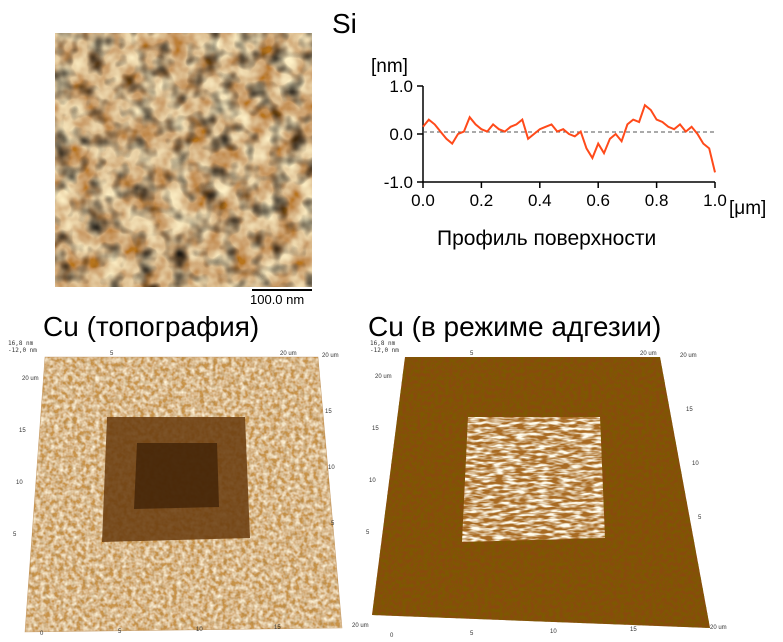  Describe the element at coordinates (657, 200) in the screenshot. I see `profile-x-tick-label: 0.8` at that location.